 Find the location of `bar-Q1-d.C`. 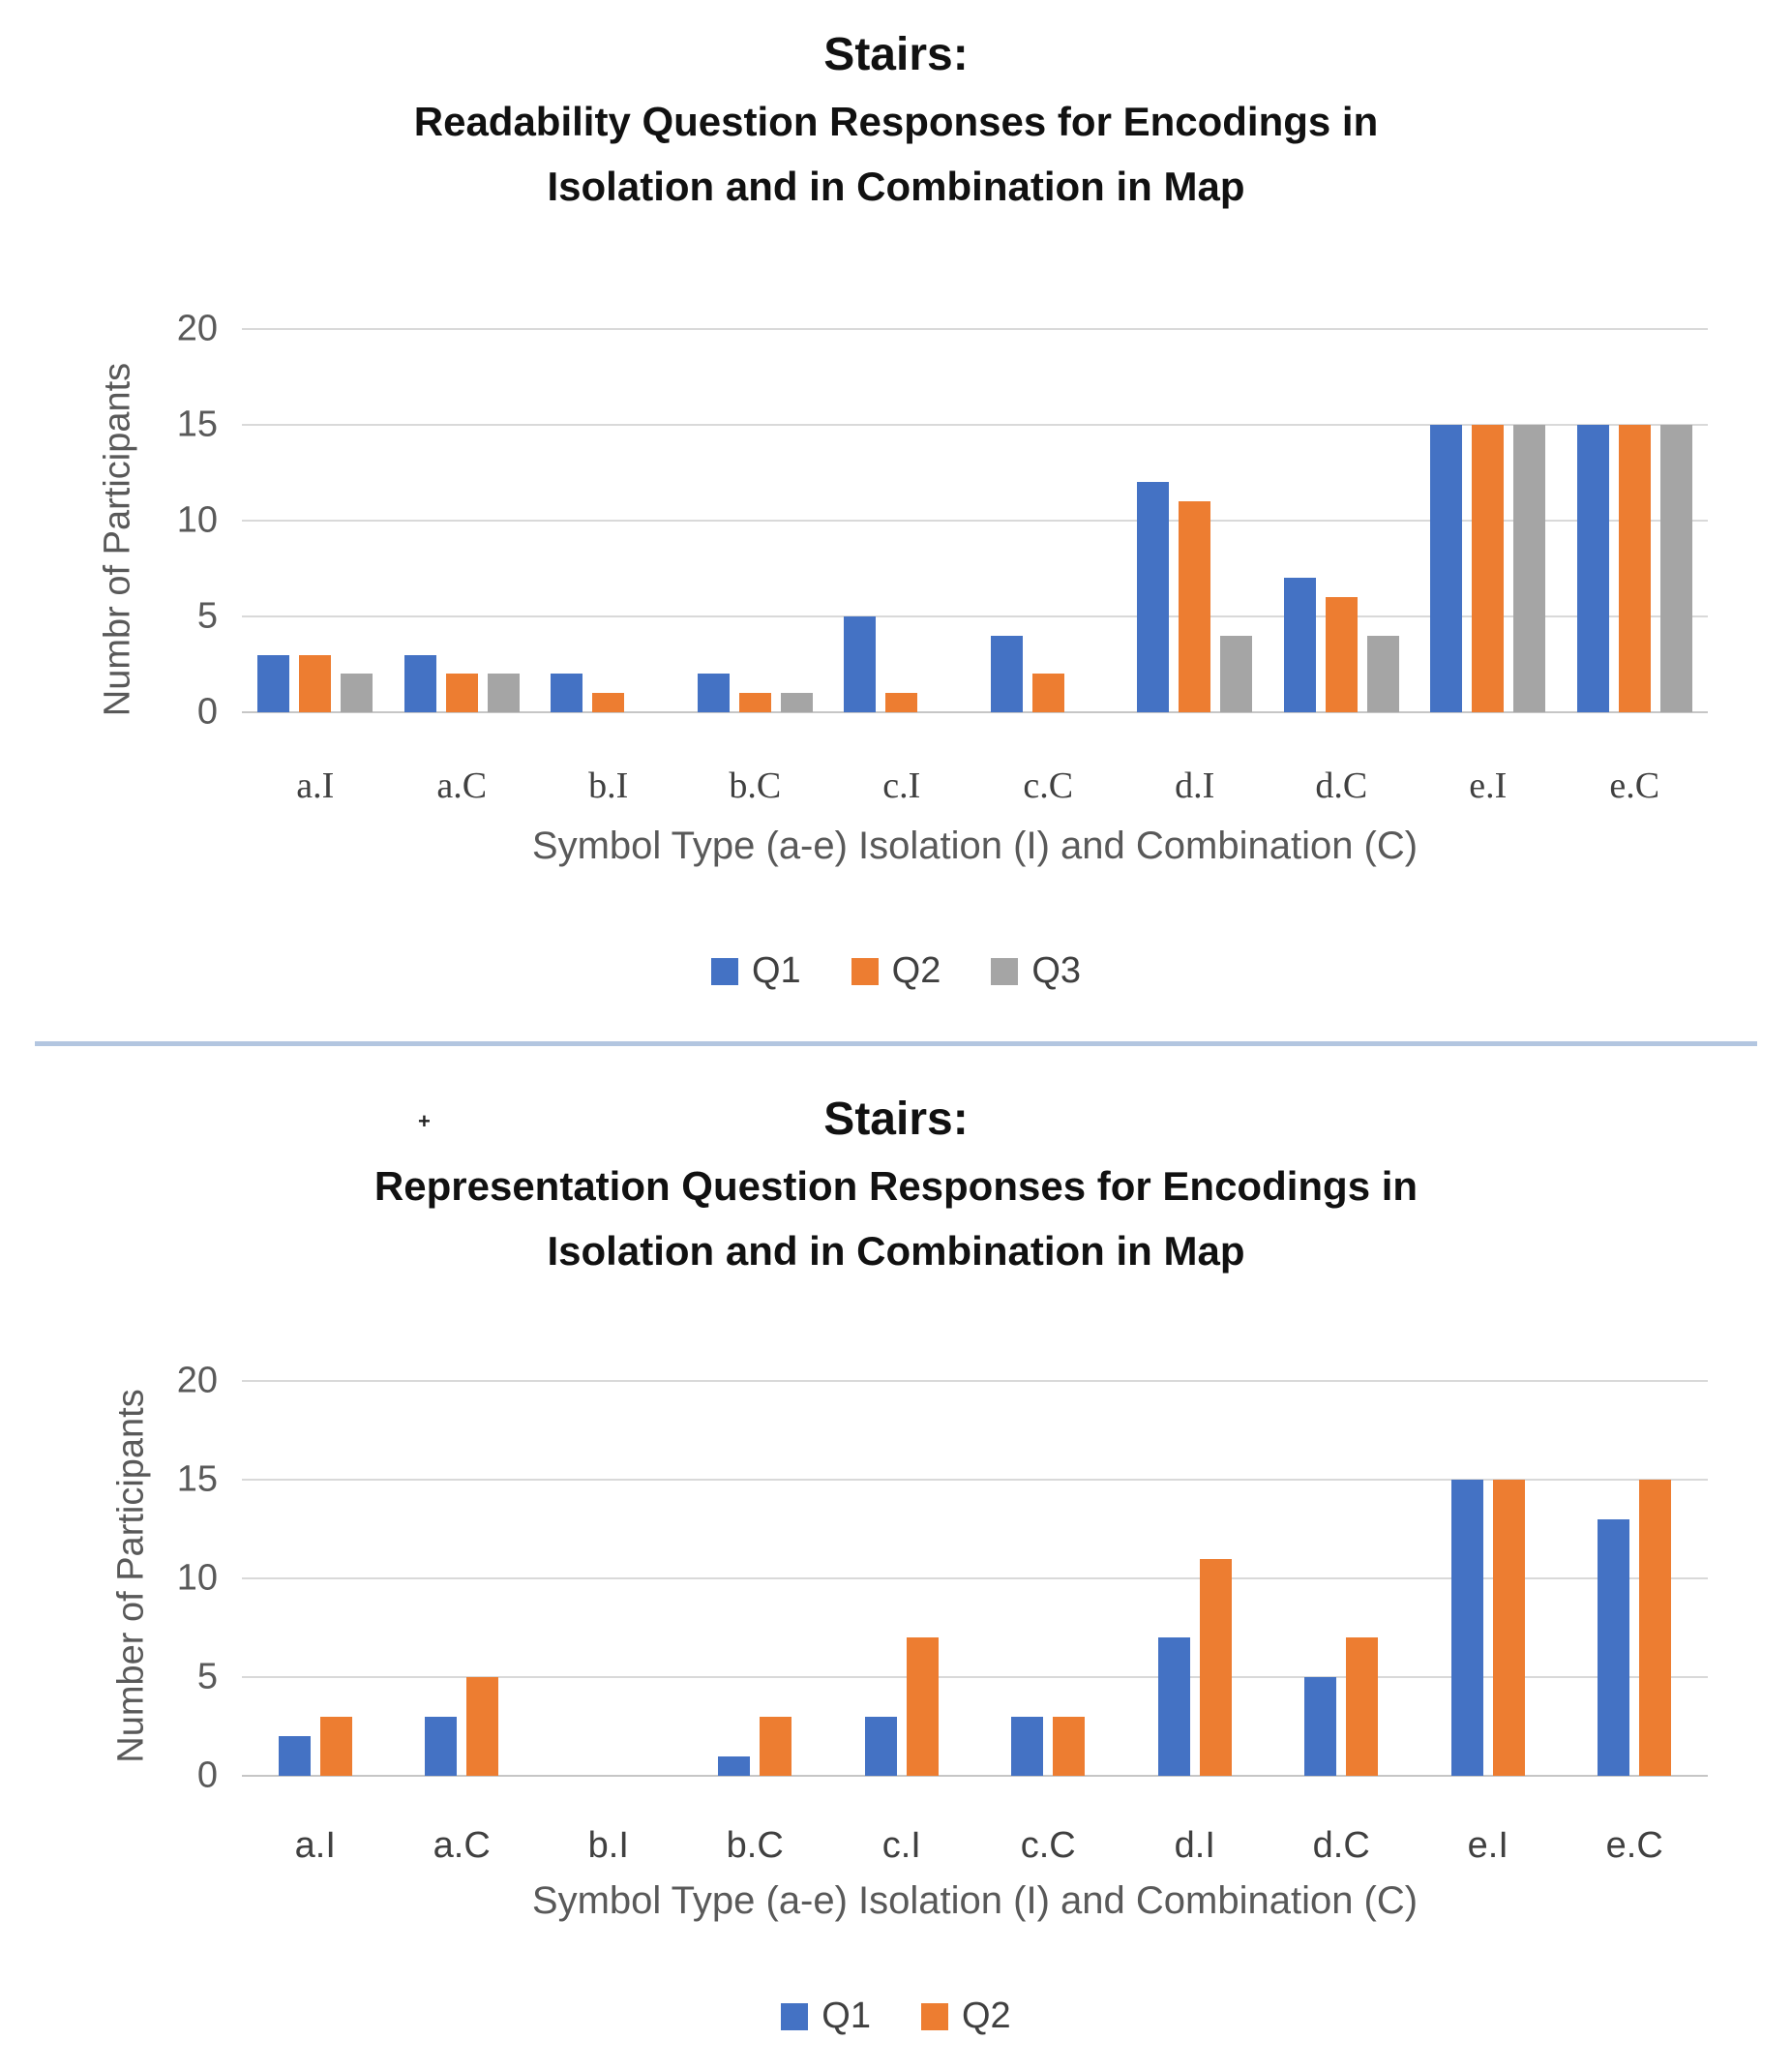

bar-Q1-d.C is located at coordinates (1320, 1727).